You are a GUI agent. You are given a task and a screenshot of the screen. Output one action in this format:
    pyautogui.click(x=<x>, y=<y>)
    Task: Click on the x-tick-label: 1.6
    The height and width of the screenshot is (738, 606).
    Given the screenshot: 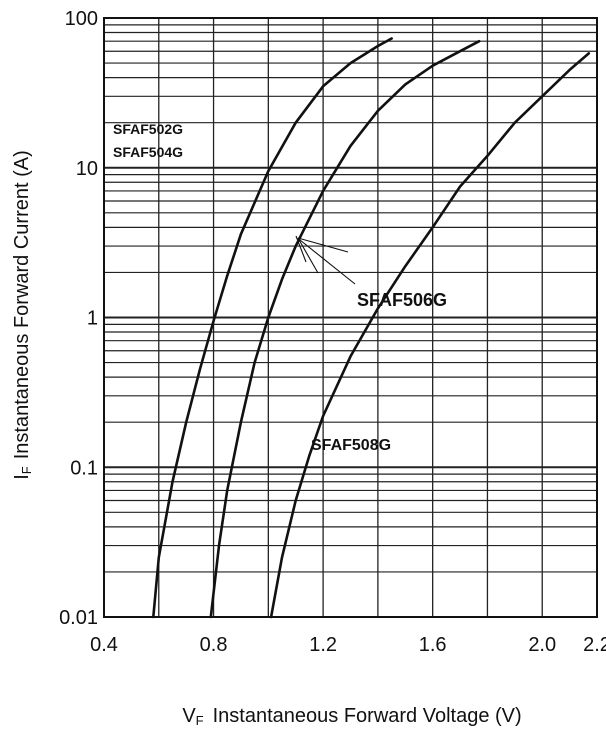 What is the action you would take?
    pyautogui.click(x=433, y=645)
    